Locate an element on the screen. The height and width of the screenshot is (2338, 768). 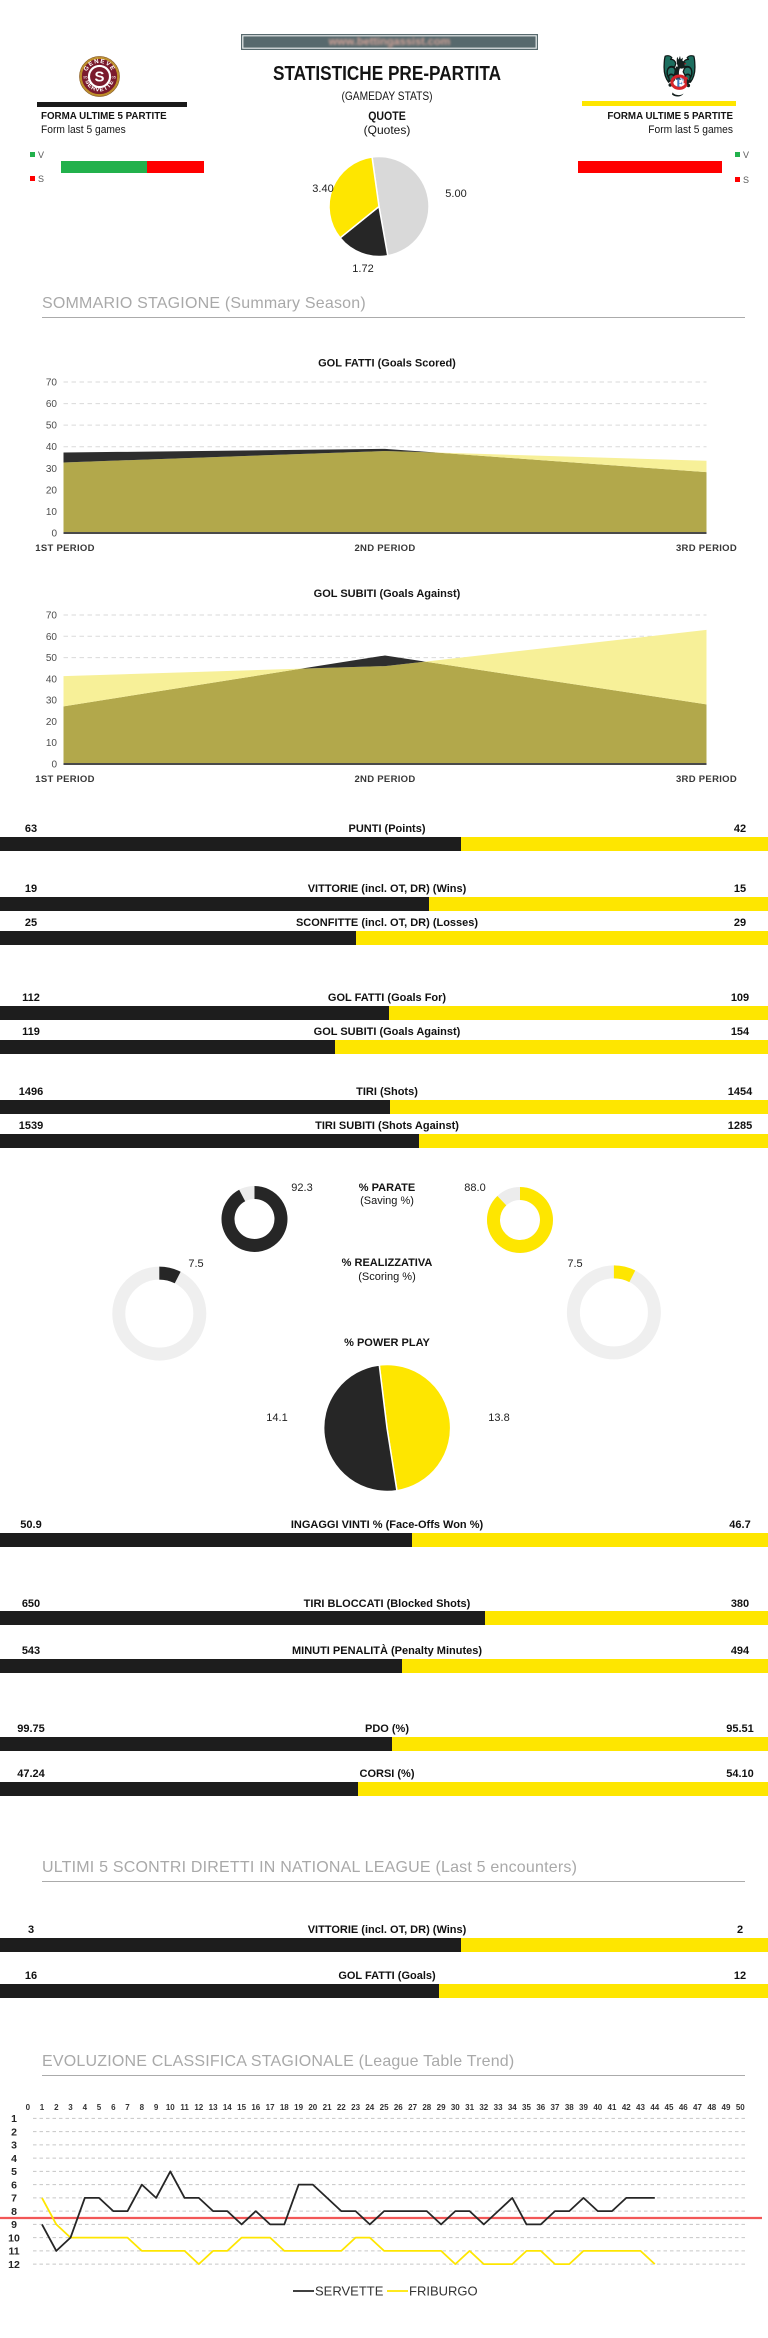
svg-text: 23 is located at coordinates (355, 2107).